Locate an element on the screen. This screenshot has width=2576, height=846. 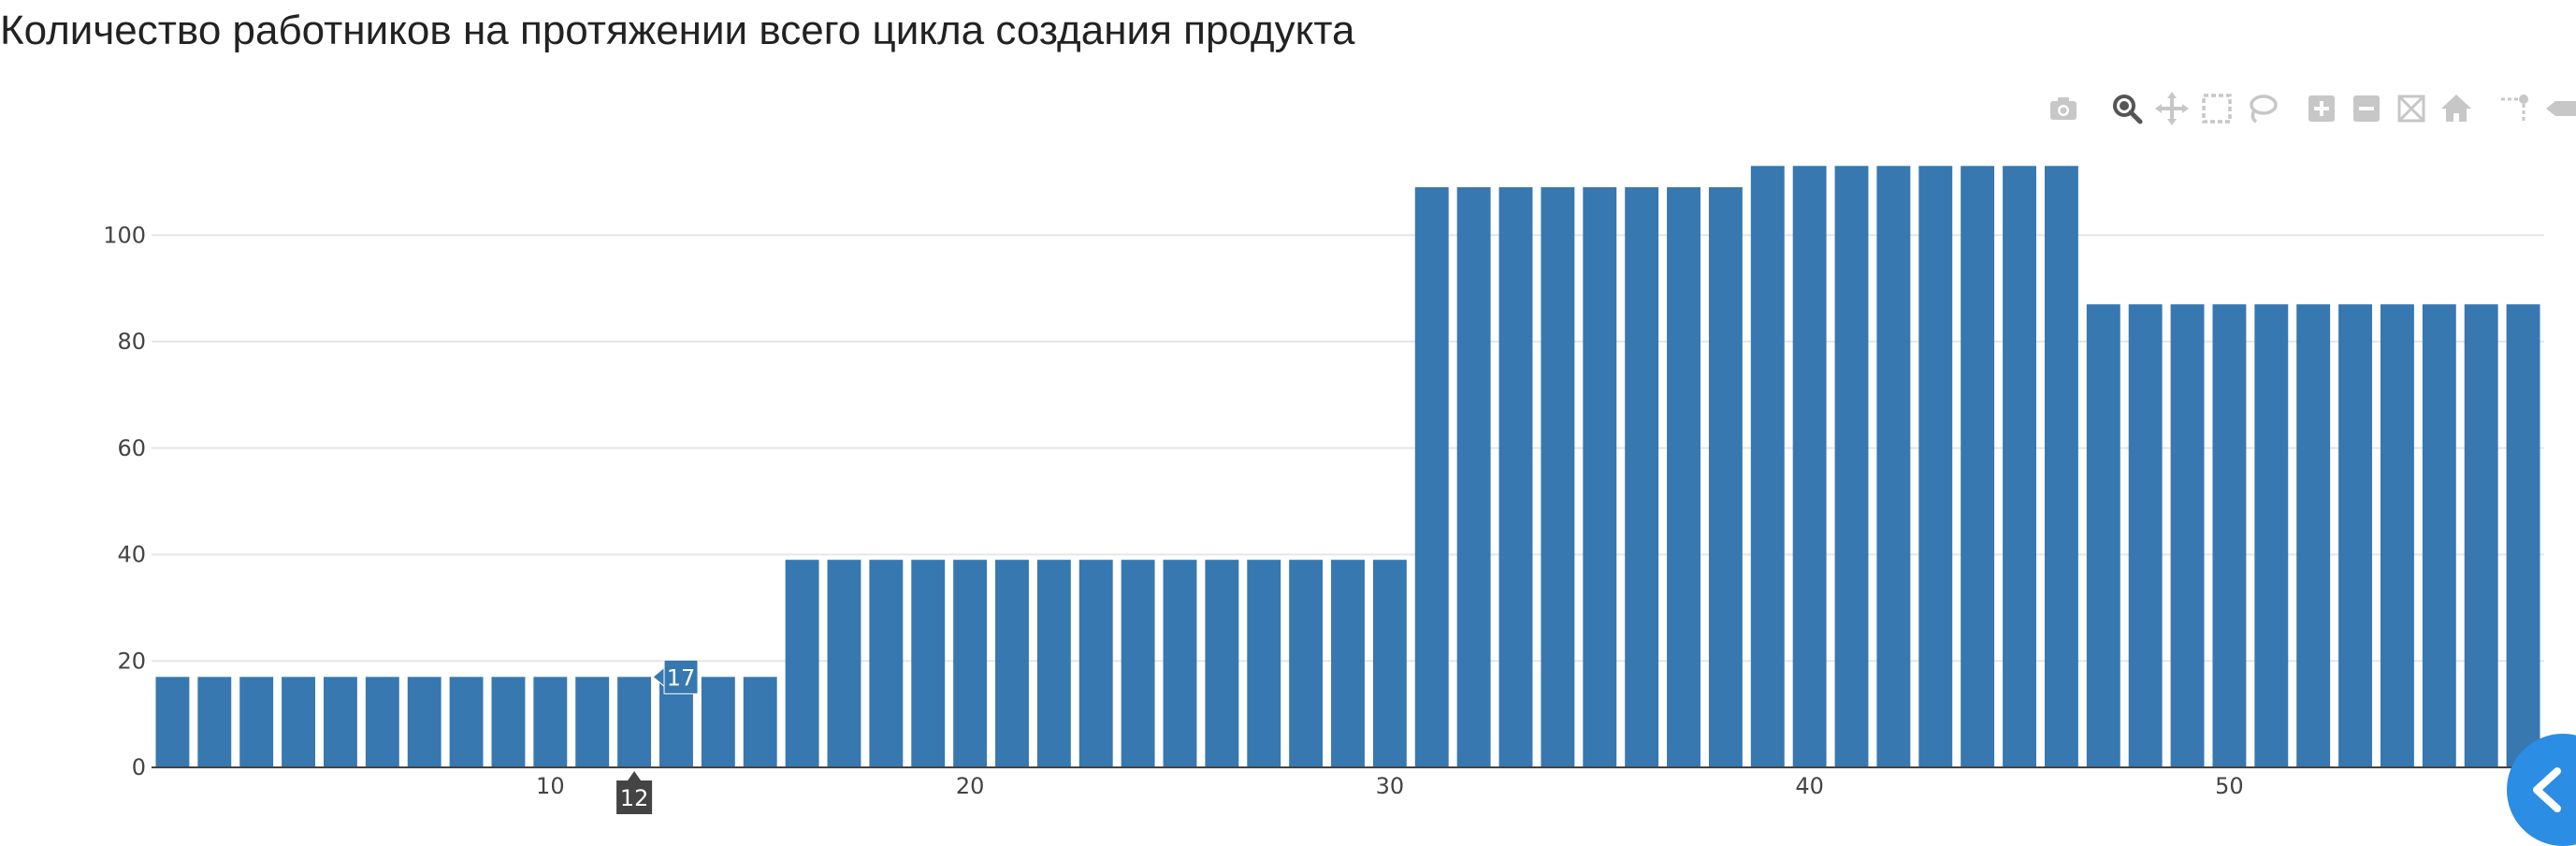
x-hover-box is located at coordinates (634, 797).